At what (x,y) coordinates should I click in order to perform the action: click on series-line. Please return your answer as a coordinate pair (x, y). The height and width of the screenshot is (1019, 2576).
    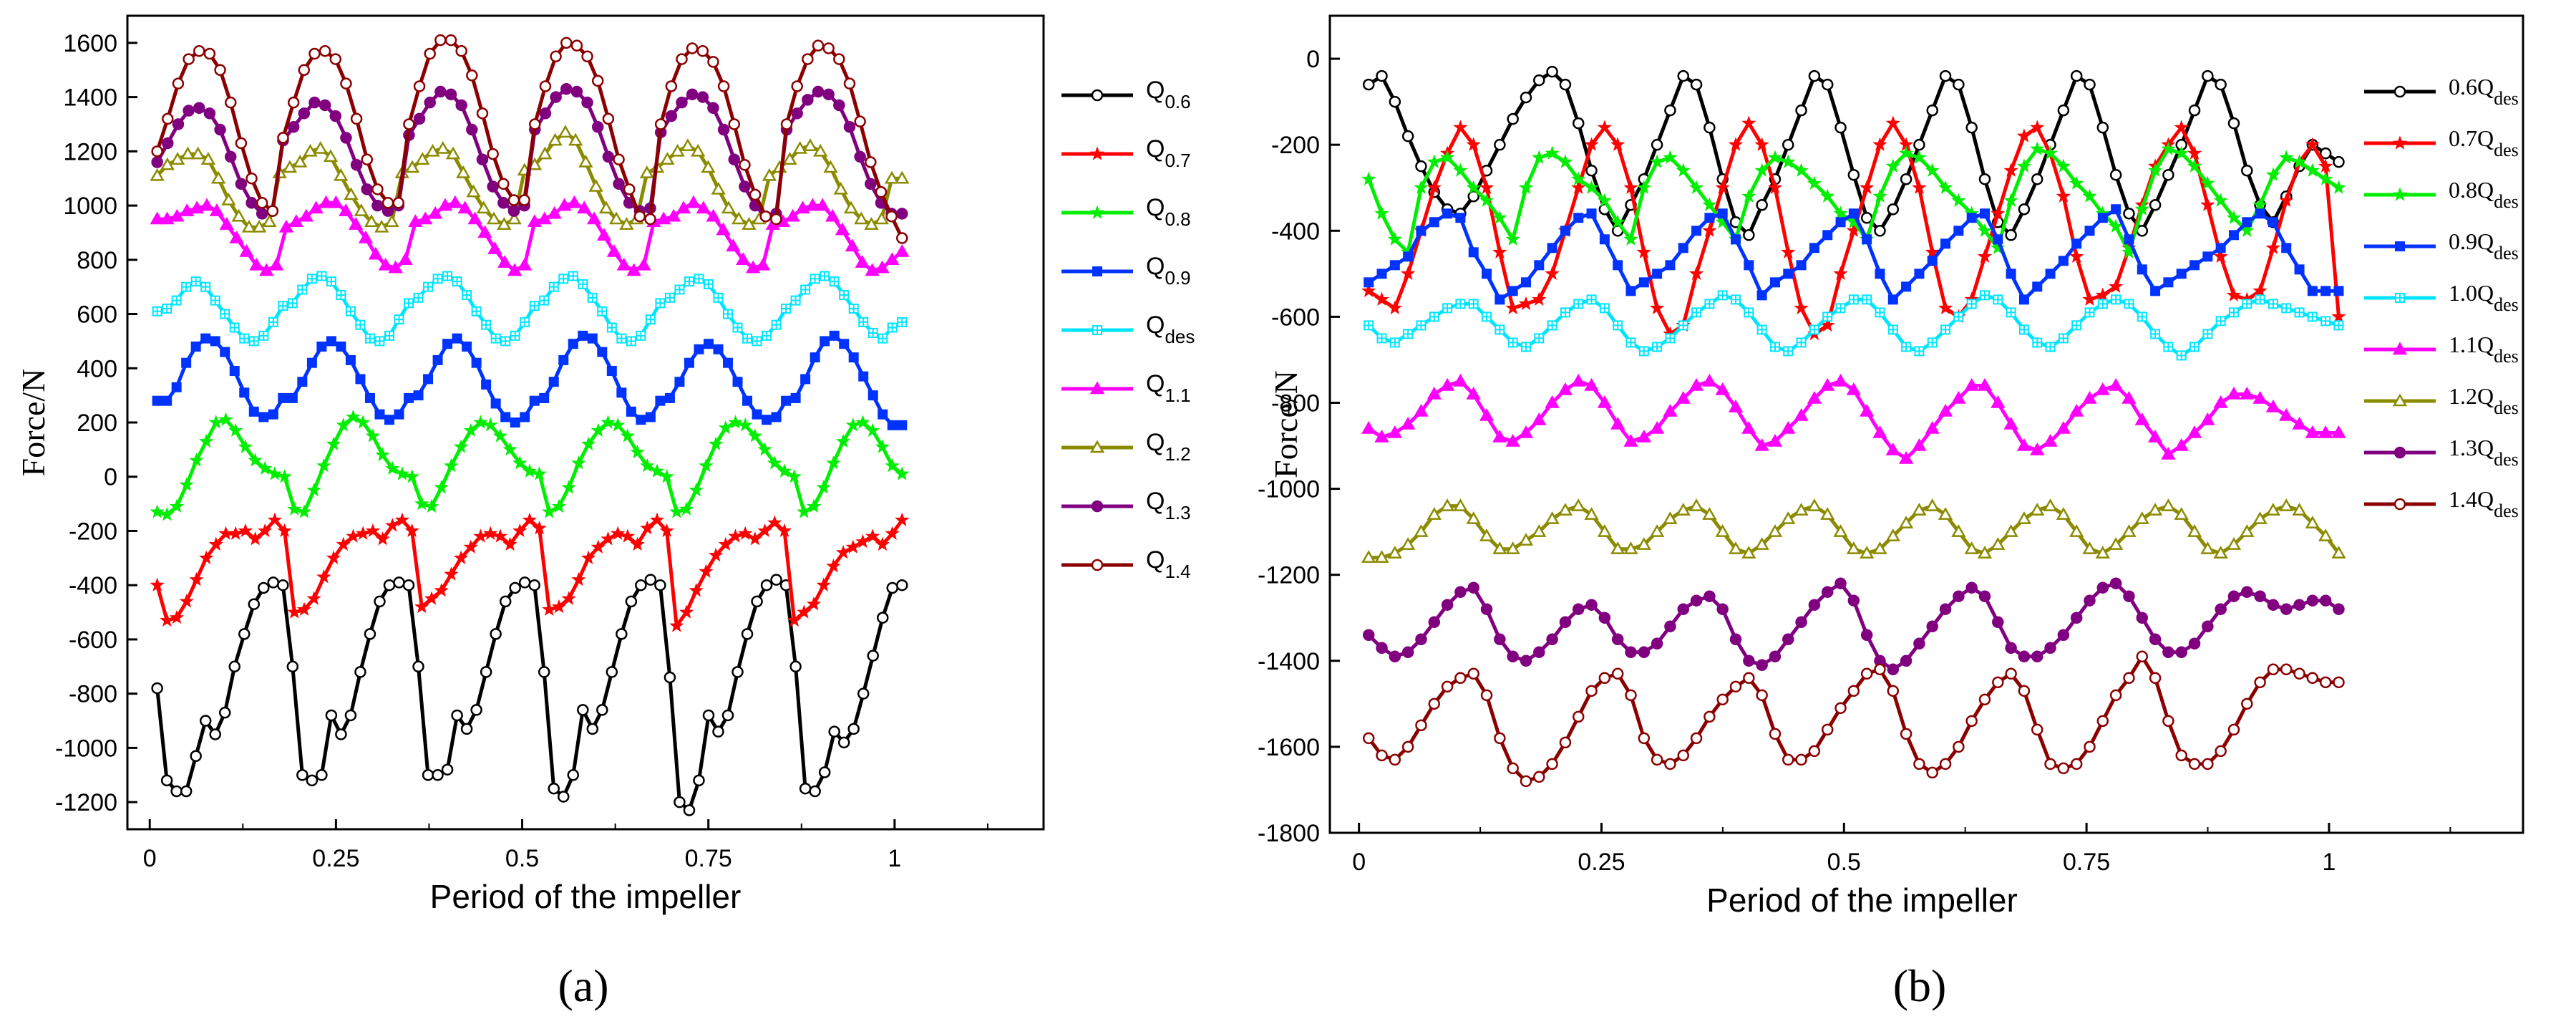
    Looking at the image, I should click on (529, 695).